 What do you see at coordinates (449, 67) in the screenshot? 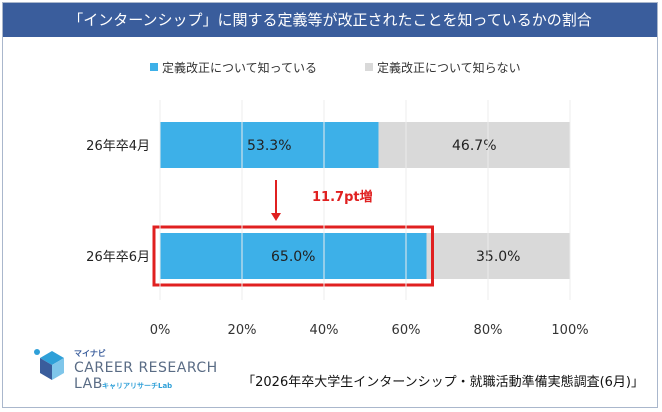
I see `legend-label-2: 定義改正について知らない` at bounding box center [449, 67].